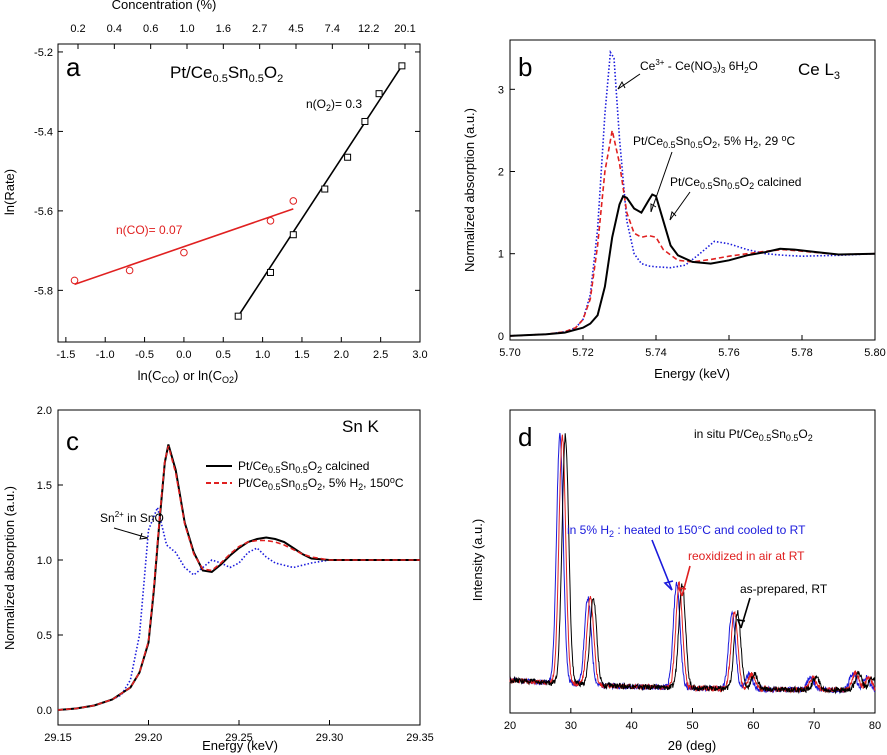 This screenshot has height=755, width=887. What do you see at coordinates (144, 355) in the screenshot?
I see `panel-a-x-tick-label: -0.5` at bounding box center [144, 355].